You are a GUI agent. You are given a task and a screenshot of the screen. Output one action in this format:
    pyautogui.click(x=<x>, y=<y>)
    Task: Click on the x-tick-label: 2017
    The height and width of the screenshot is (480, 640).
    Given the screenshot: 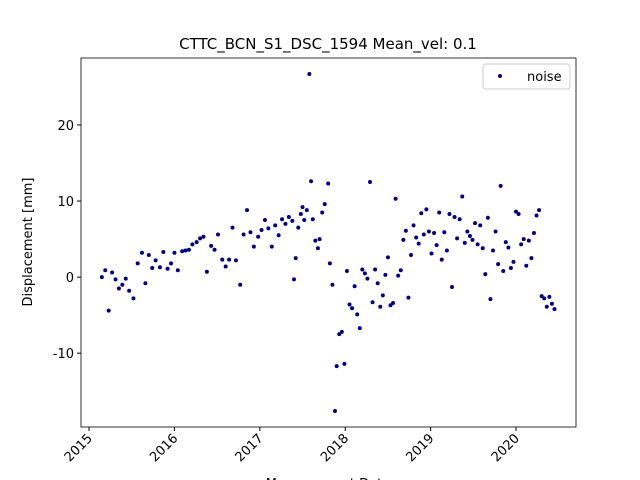 What is the action you would take?
    pyautogui.click(x=250, y=448)
    